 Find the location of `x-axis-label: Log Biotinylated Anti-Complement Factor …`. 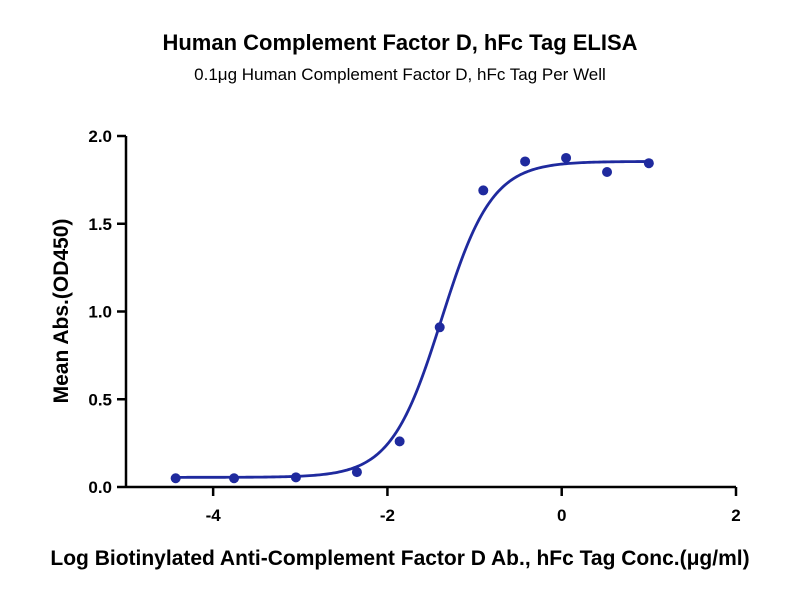

x-axis-label: Log Biotinylated Anti-Complement Factor … is located at coordinates (399, 558).